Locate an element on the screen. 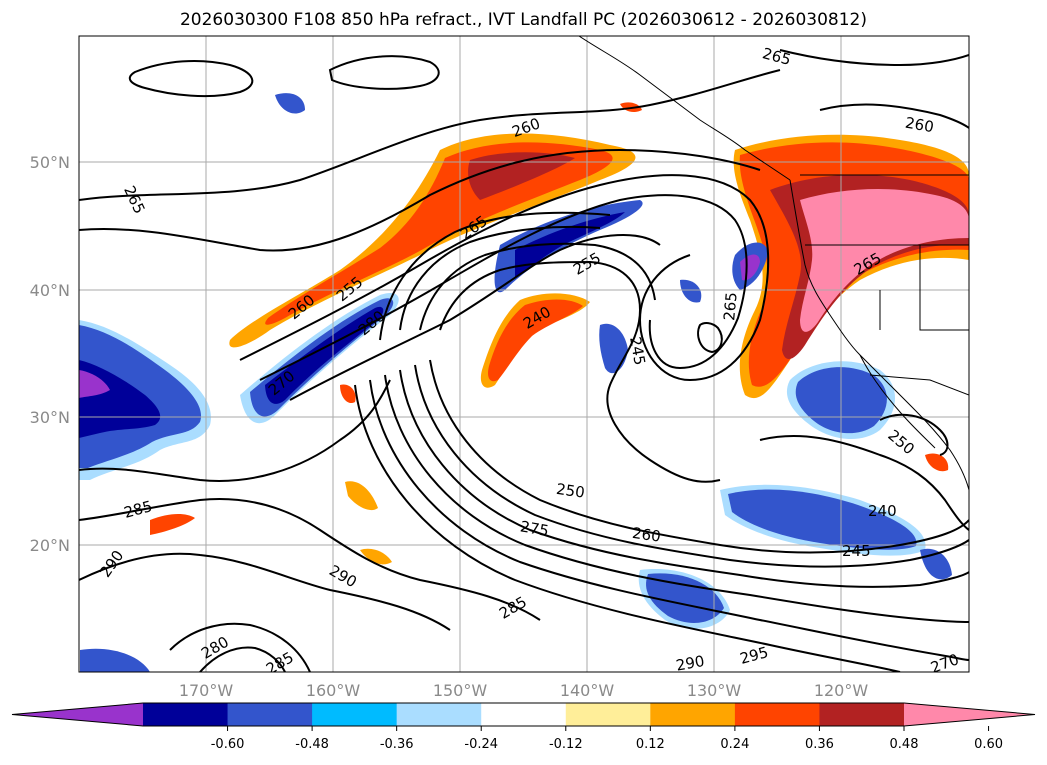 This screenshot has width=1047, height=765. latitude-labels: 50°N 40°N 30°N 20°N is located at coordinates (50, 354).